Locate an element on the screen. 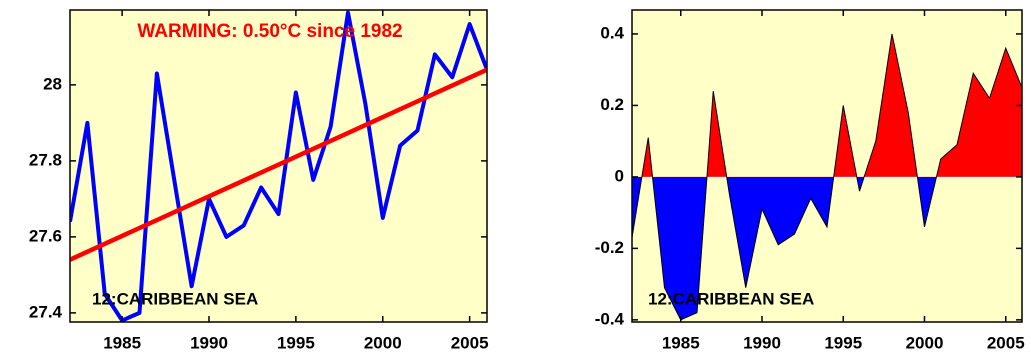  y-tick-label: 0 is located at coordinates (619, 175).